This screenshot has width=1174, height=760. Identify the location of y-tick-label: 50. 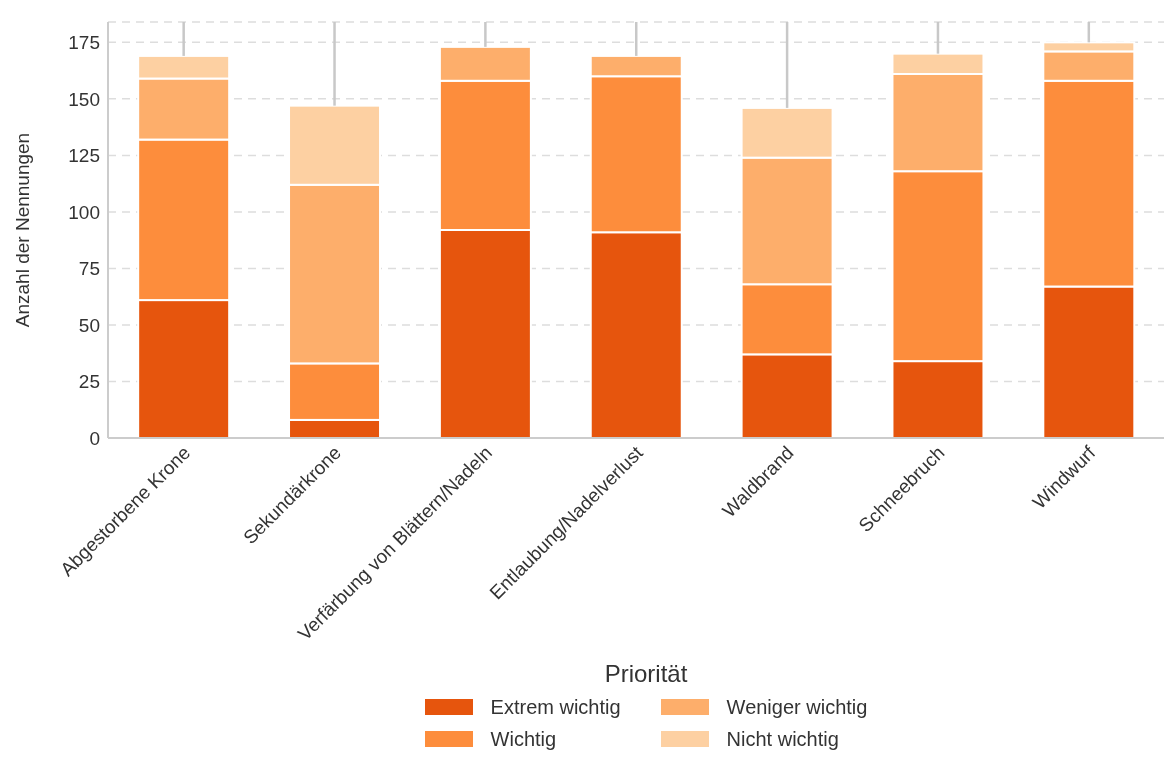
(89, 325).